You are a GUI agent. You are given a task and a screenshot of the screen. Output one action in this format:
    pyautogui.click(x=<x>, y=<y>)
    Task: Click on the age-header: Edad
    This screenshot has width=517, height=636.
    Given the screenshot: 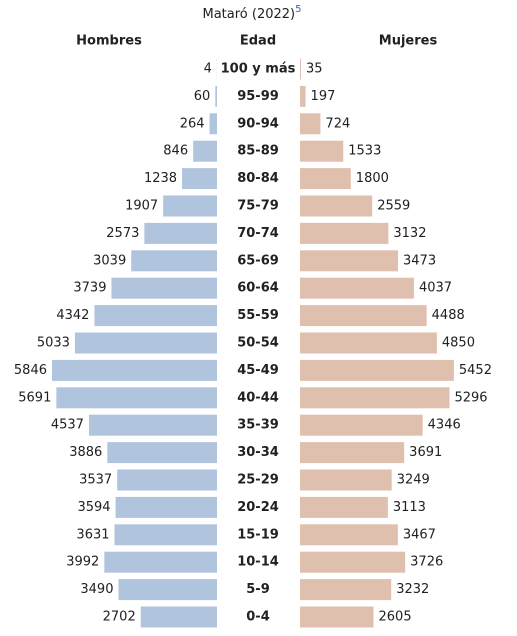 What is the action you would take?
    pyautogui.click(x=258, y=41)
    